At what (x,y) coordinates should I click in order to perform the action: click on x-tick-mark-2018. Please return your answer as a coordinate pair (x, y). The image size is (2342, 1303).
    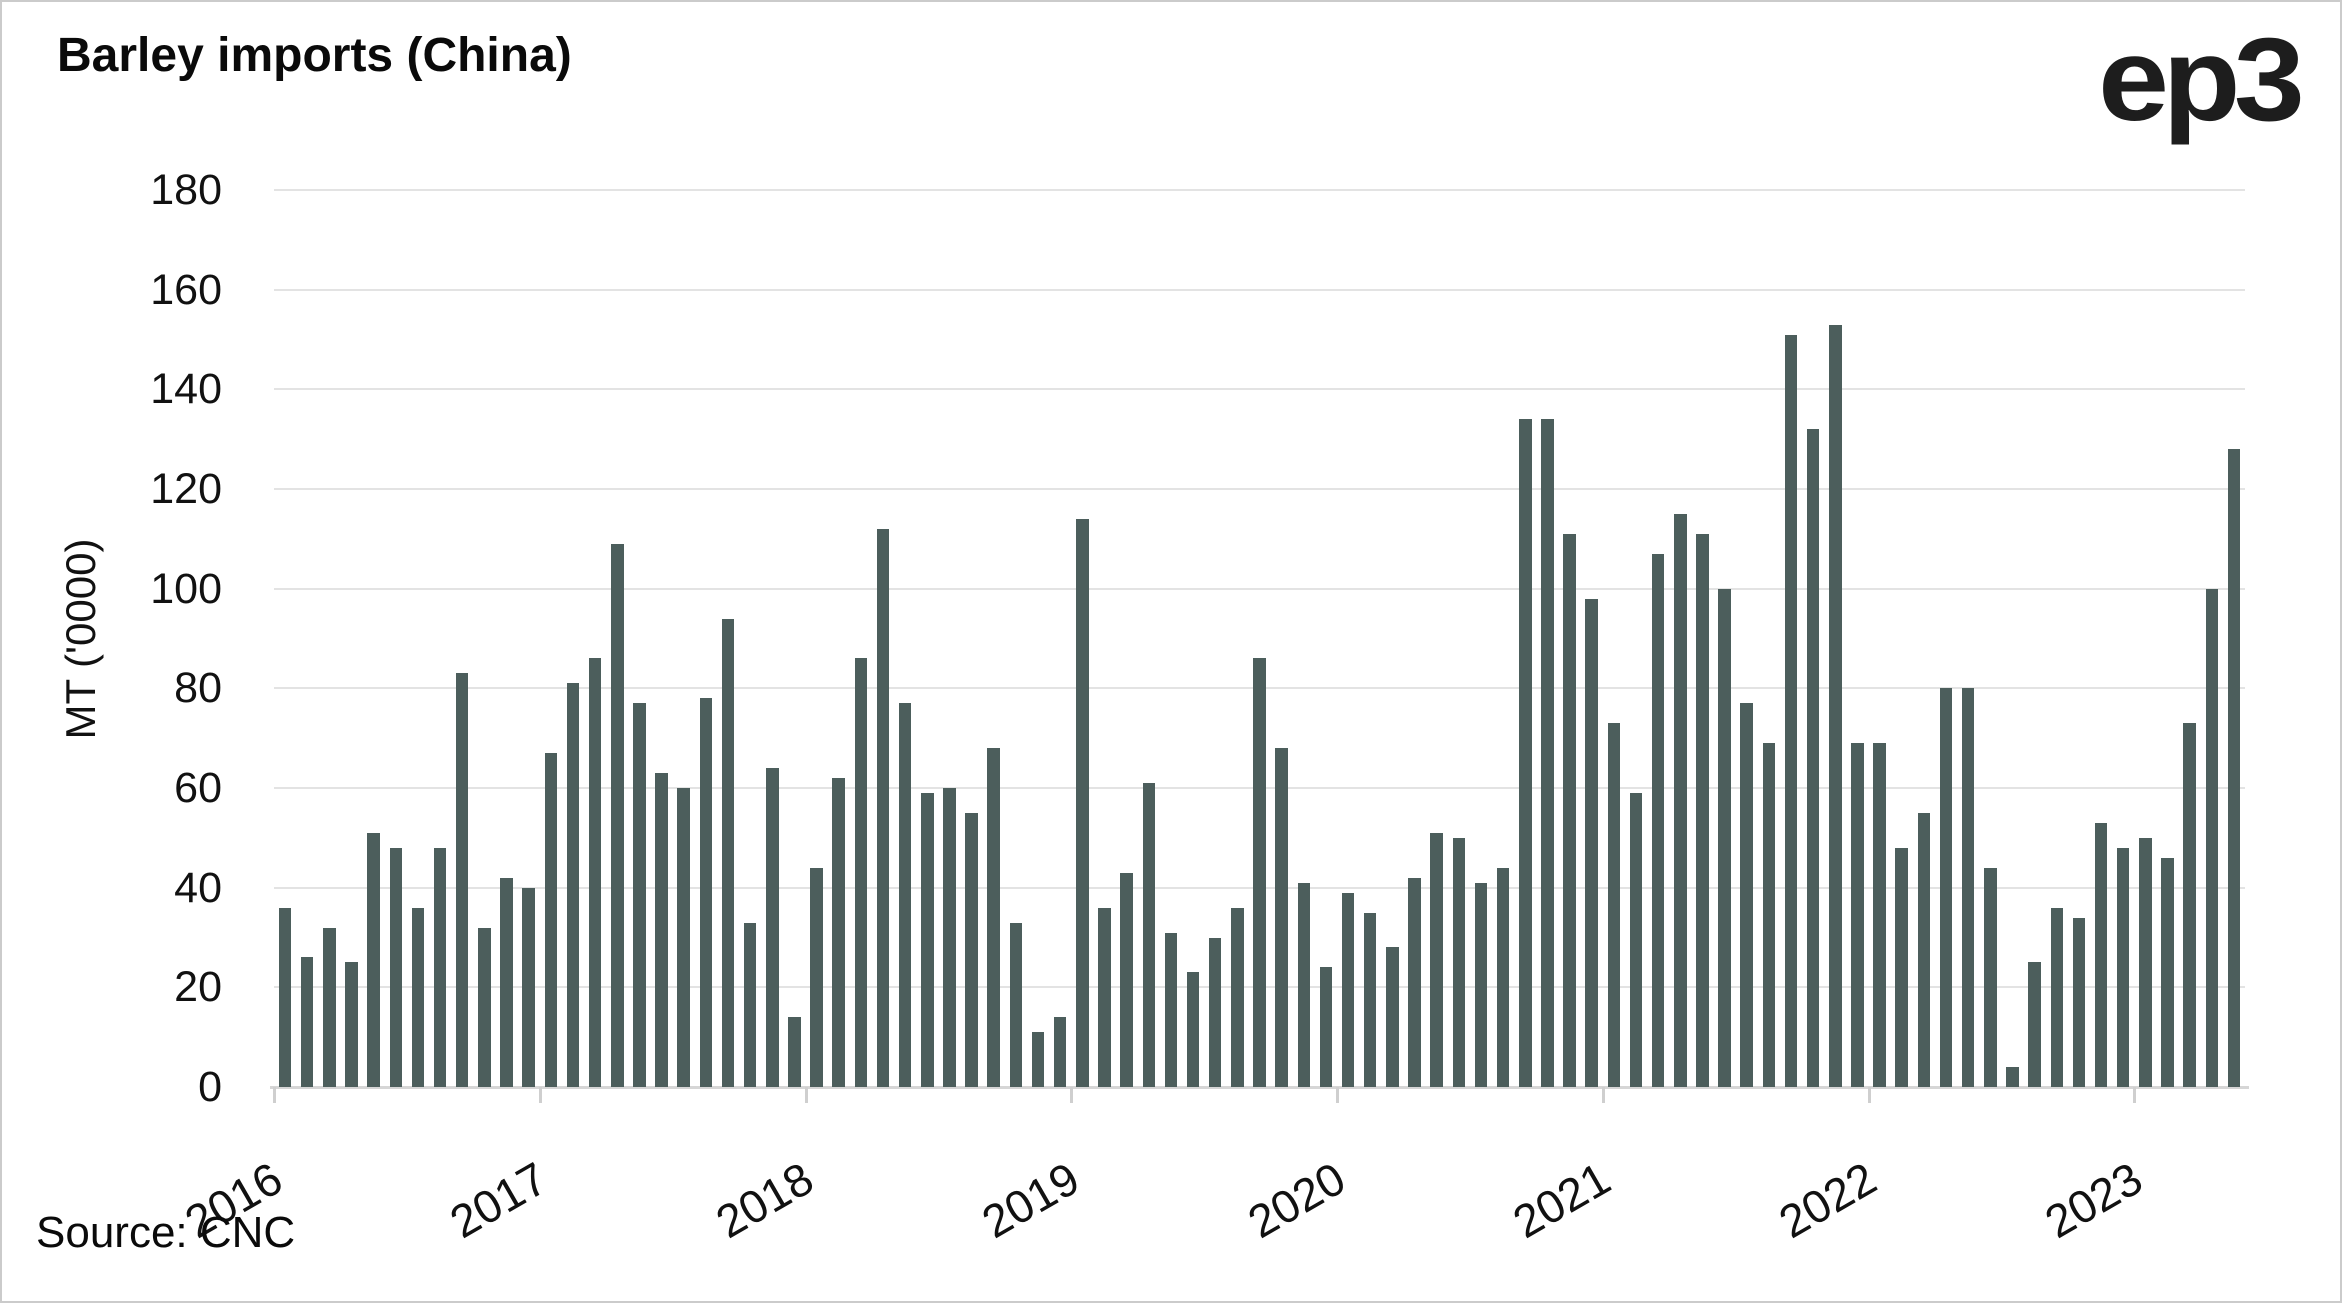
    Looking at the image, I should click on (806, 1095).